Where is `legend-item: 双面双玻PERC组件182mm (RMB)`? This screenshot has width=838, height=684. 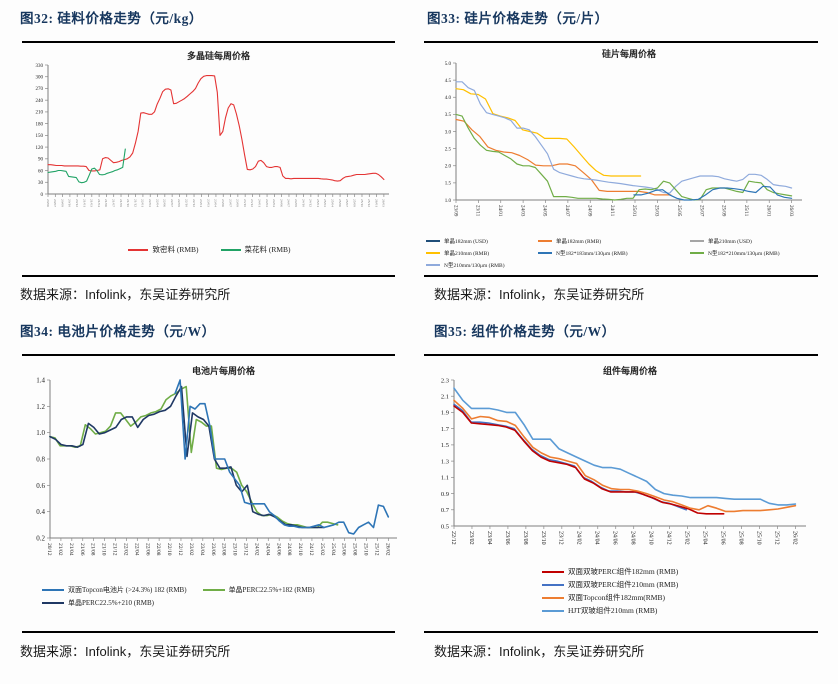
legend-item: 双面双玻PERC组件182mm (RMB) is located at coordinates (610, 571).